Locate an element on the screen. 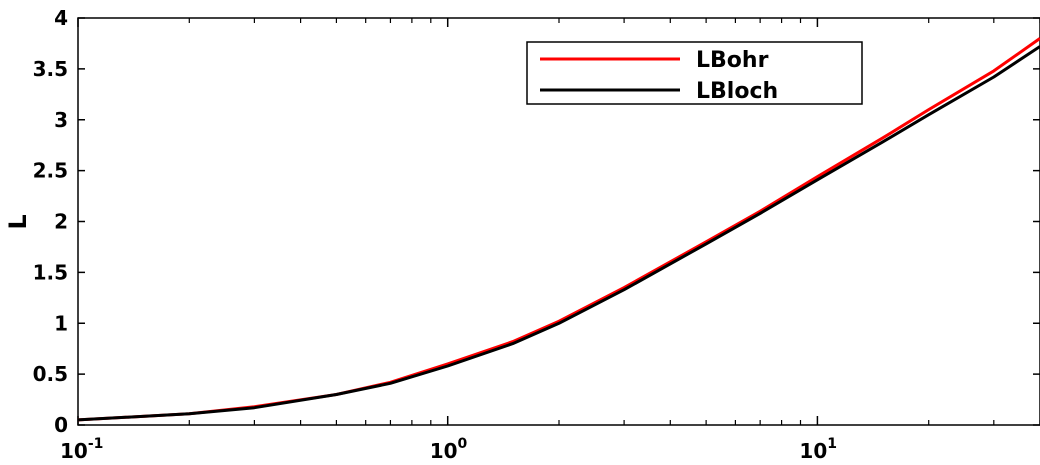 The image size is (1040, 465). legend: LBohr LBloch is located at coordinates (694, 73).